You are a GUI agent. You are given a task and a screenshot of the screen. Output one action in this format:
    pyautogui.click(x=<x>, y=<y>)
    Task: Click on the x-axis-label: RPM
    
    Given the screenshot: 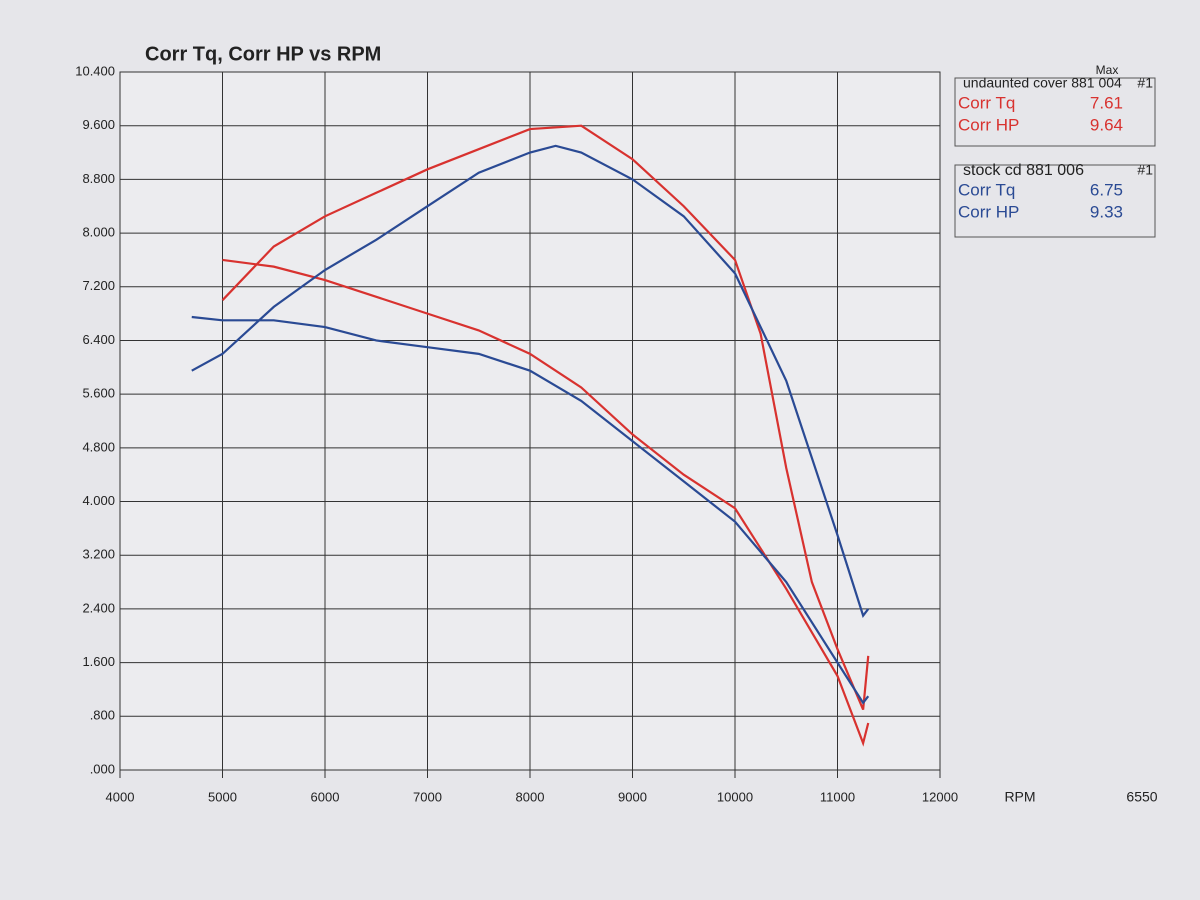 What is the action you would take?
    pyautogui.click(x=1019, y=797)
    